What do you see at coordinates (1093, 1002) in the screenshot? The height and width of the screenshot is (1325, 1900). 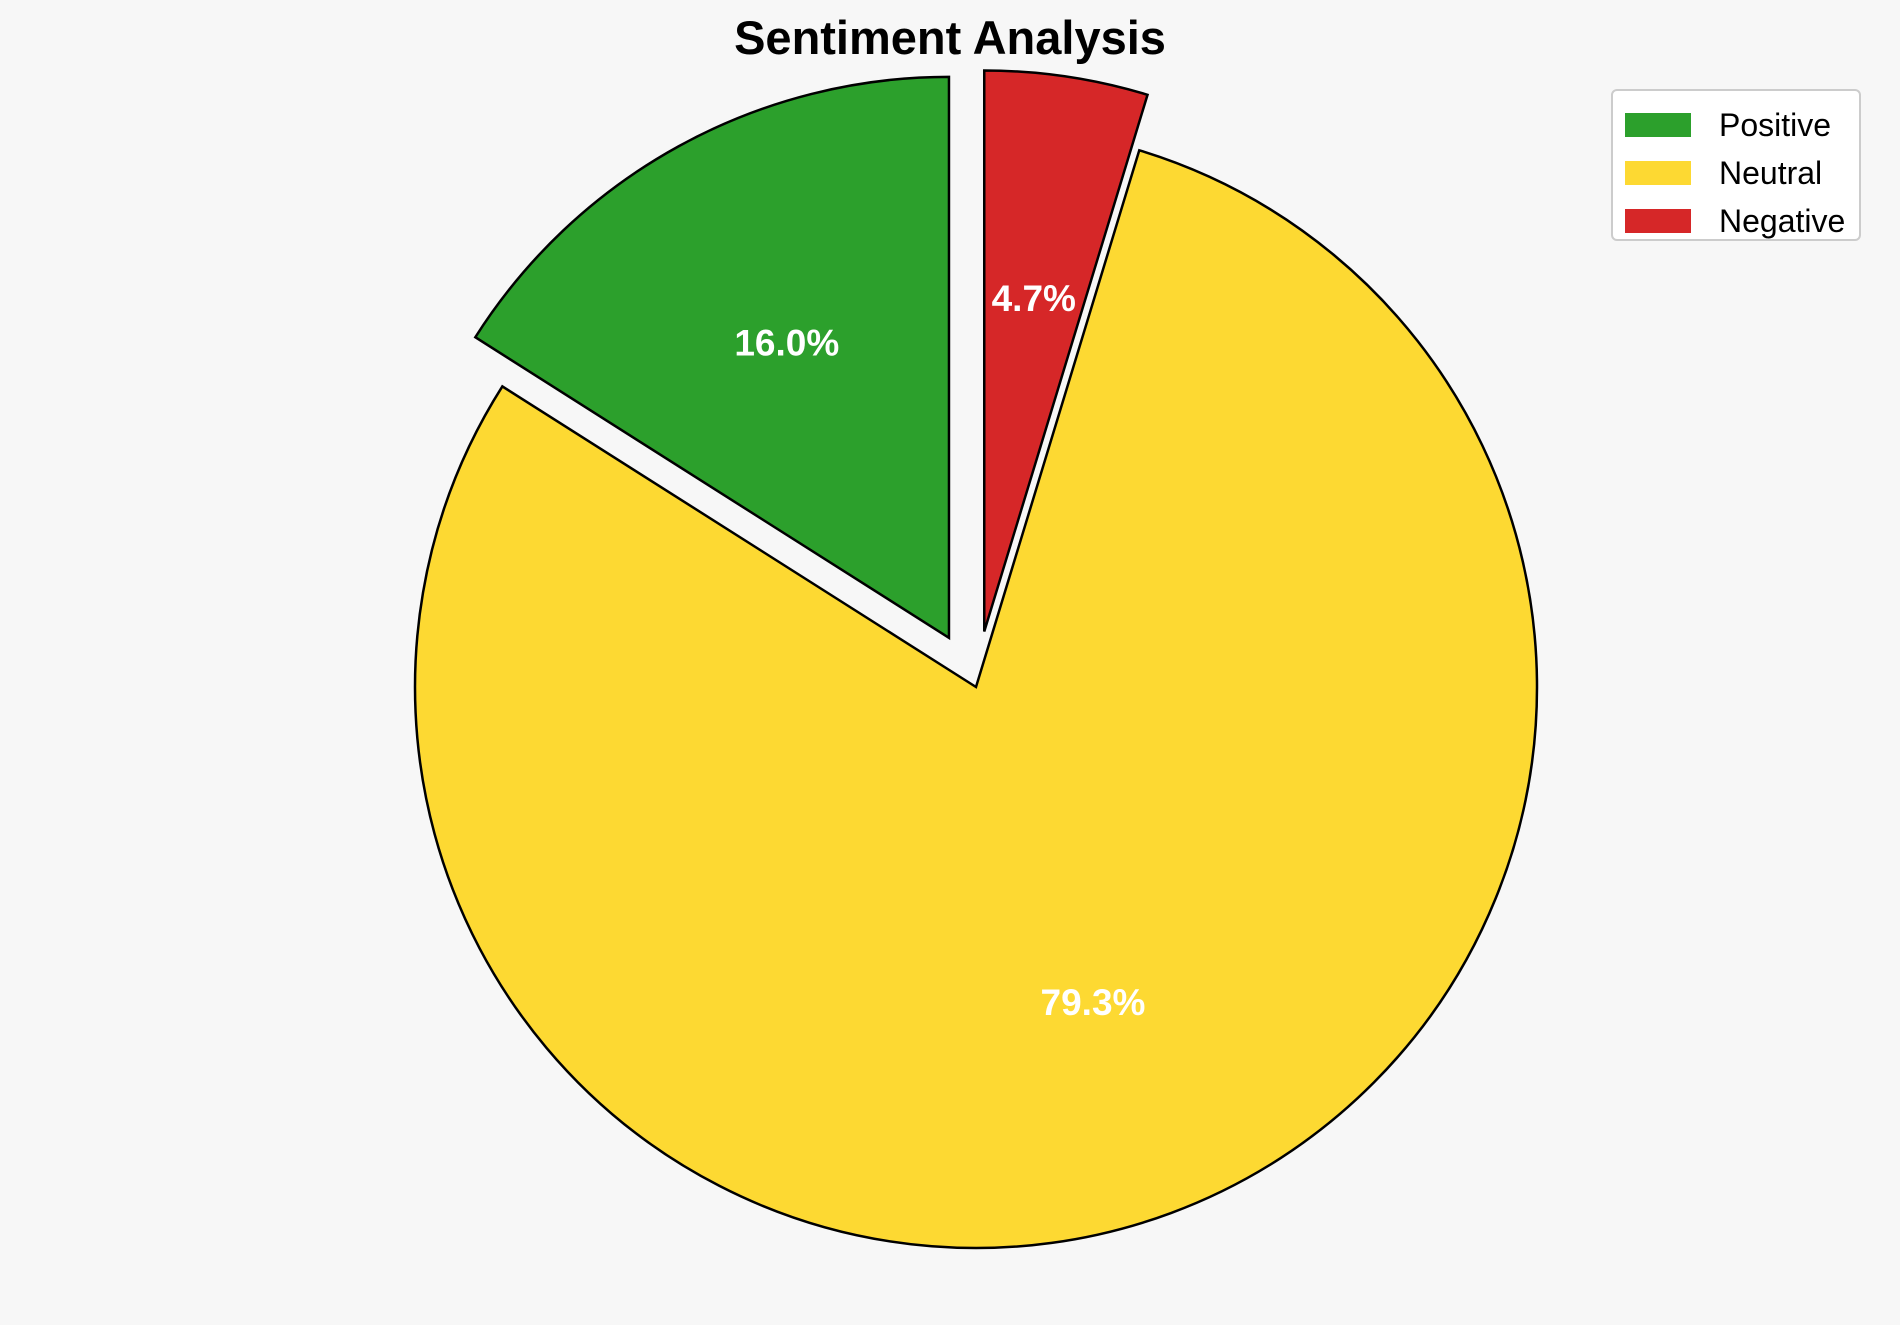 I see `pie-label-neutral: 79.3%` at bounding box center [1093, 1002].